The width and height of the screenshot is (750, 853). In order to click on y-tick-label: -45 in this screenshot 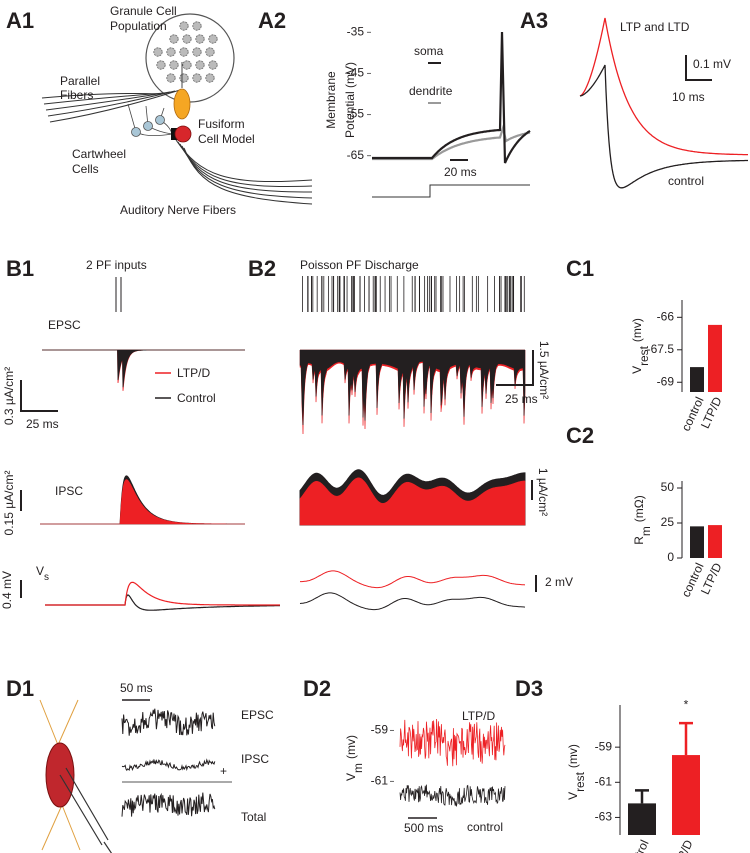, I will do `click(356, 73)`.